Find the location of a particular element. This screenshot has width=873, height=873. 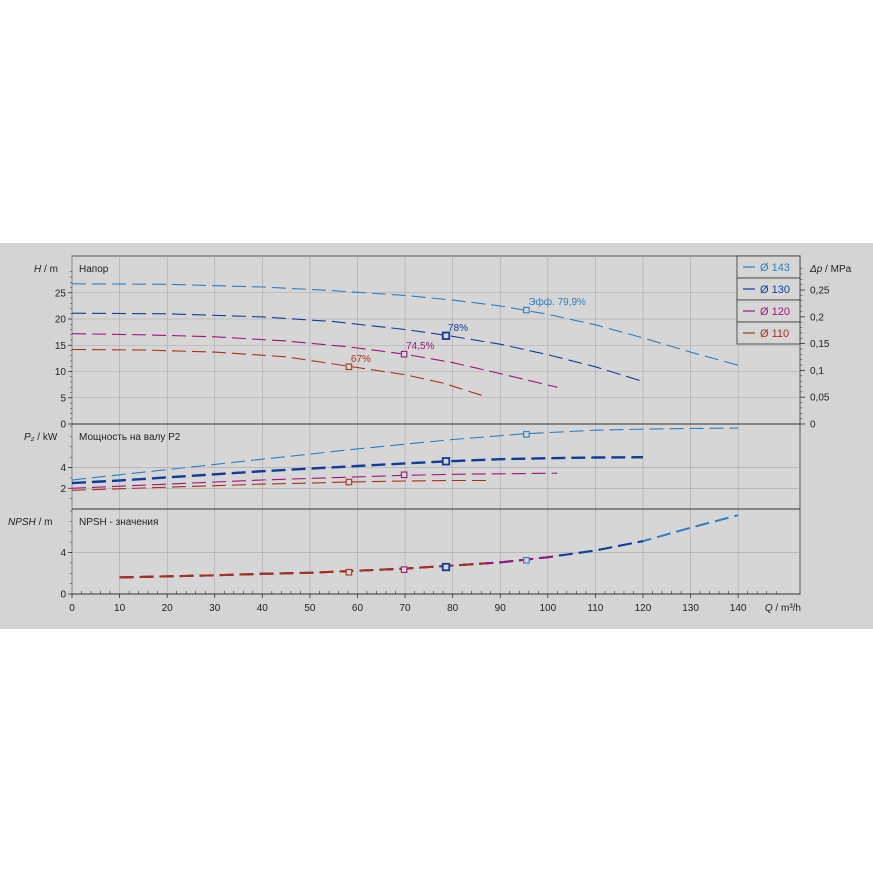

right-y-tick-label-0: 0 is located at coordinates (813, 425).